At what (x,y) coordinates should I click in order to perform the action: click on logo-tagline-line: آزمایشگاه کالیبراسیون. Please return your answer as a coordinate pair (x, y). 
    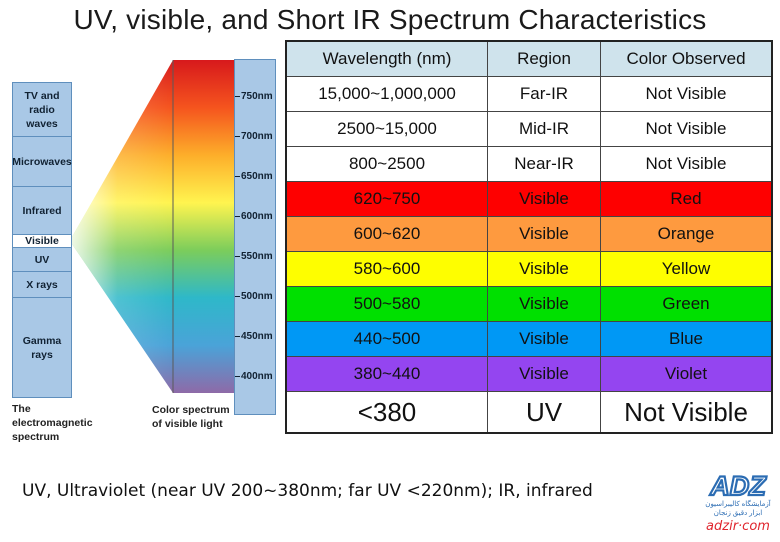
    Looking at the image, I should click on (738, 504).